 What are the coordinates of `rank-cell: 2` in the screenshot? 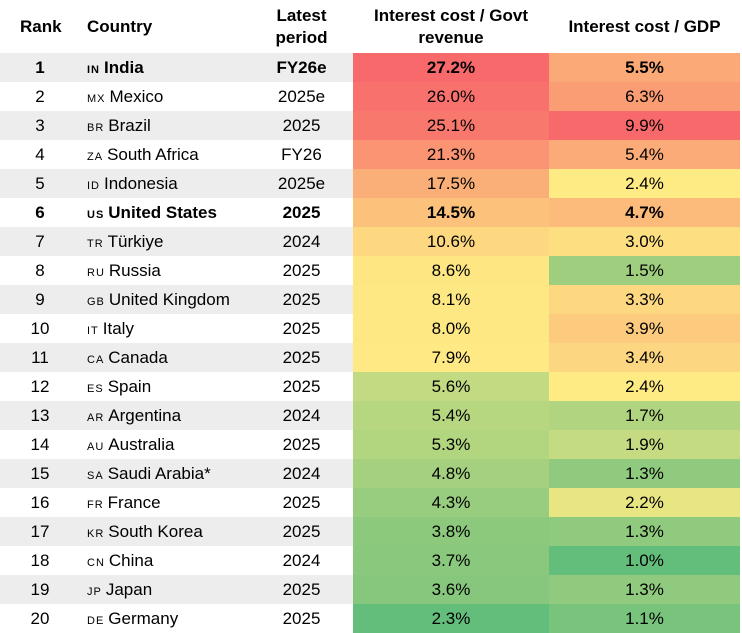 It's located at (40, 96).